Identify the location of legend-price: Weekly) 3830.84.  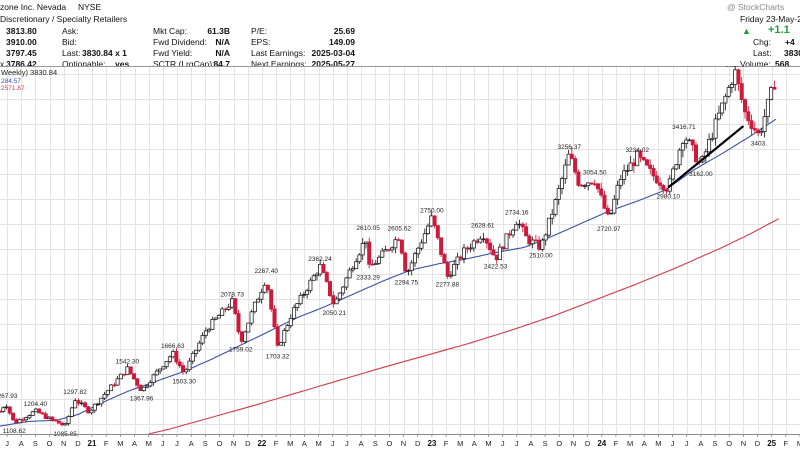
(29, 72).